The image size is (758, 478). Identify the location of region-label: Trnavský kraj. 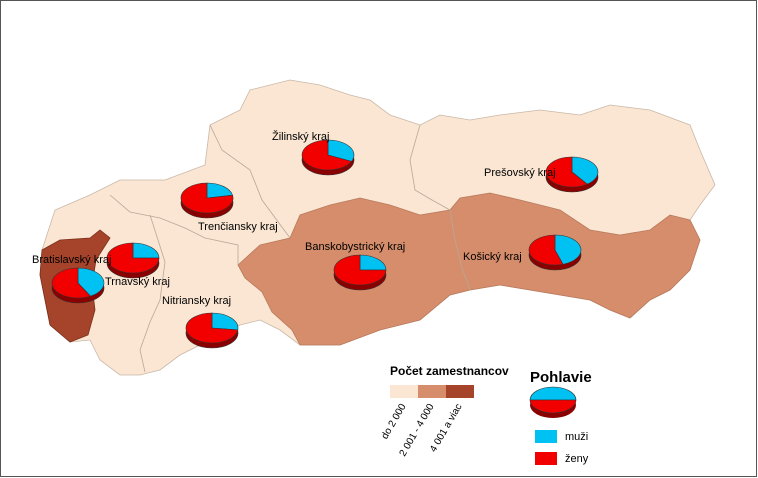
(137, 282).